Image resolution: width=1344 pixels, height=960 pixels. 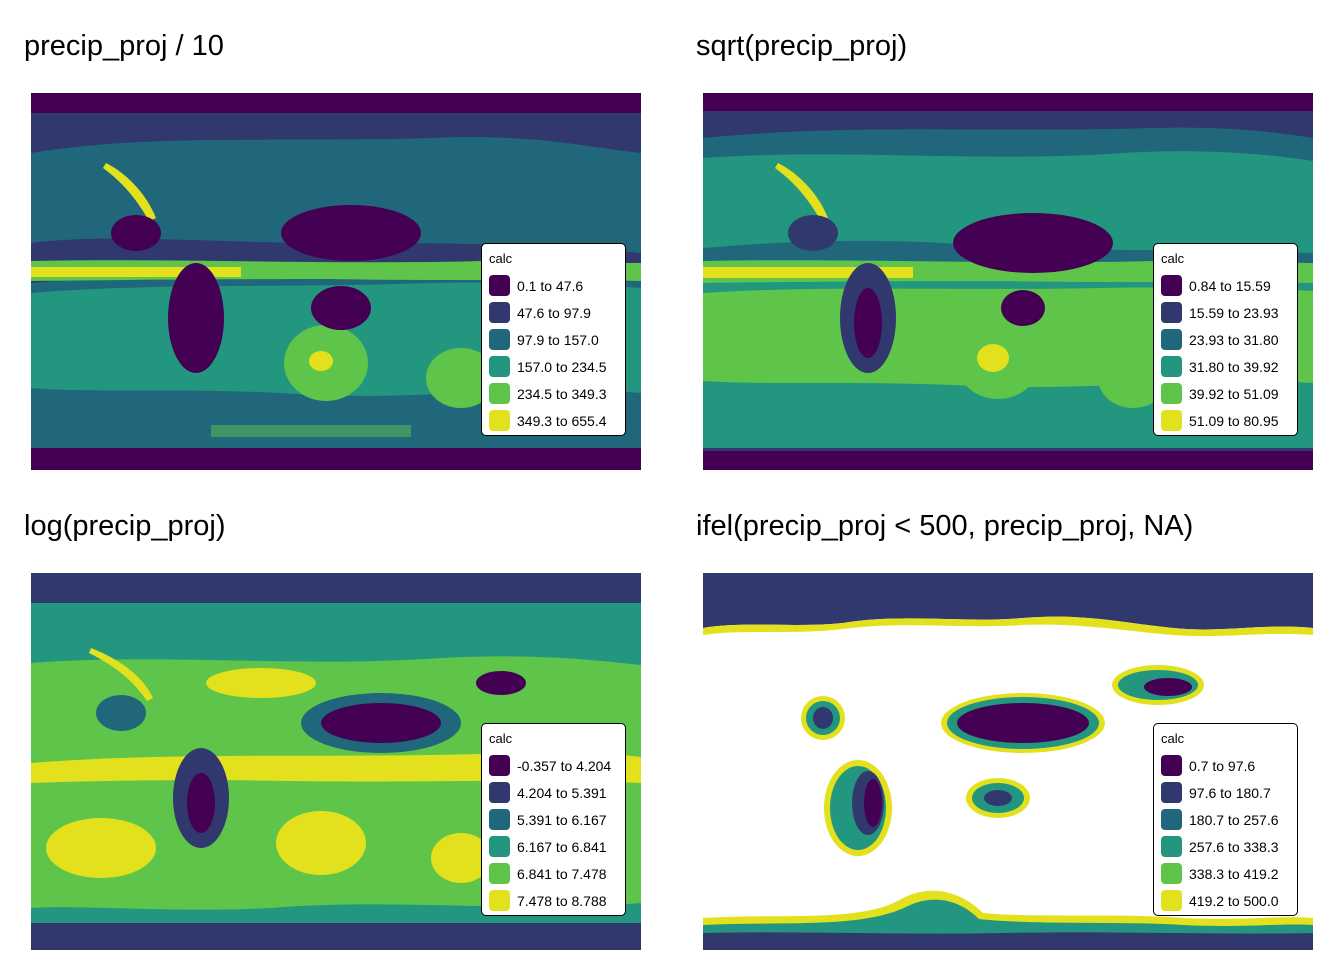 I want to click on legend-entry: 39.92 to 51.09, so click(x=1229, y=393).